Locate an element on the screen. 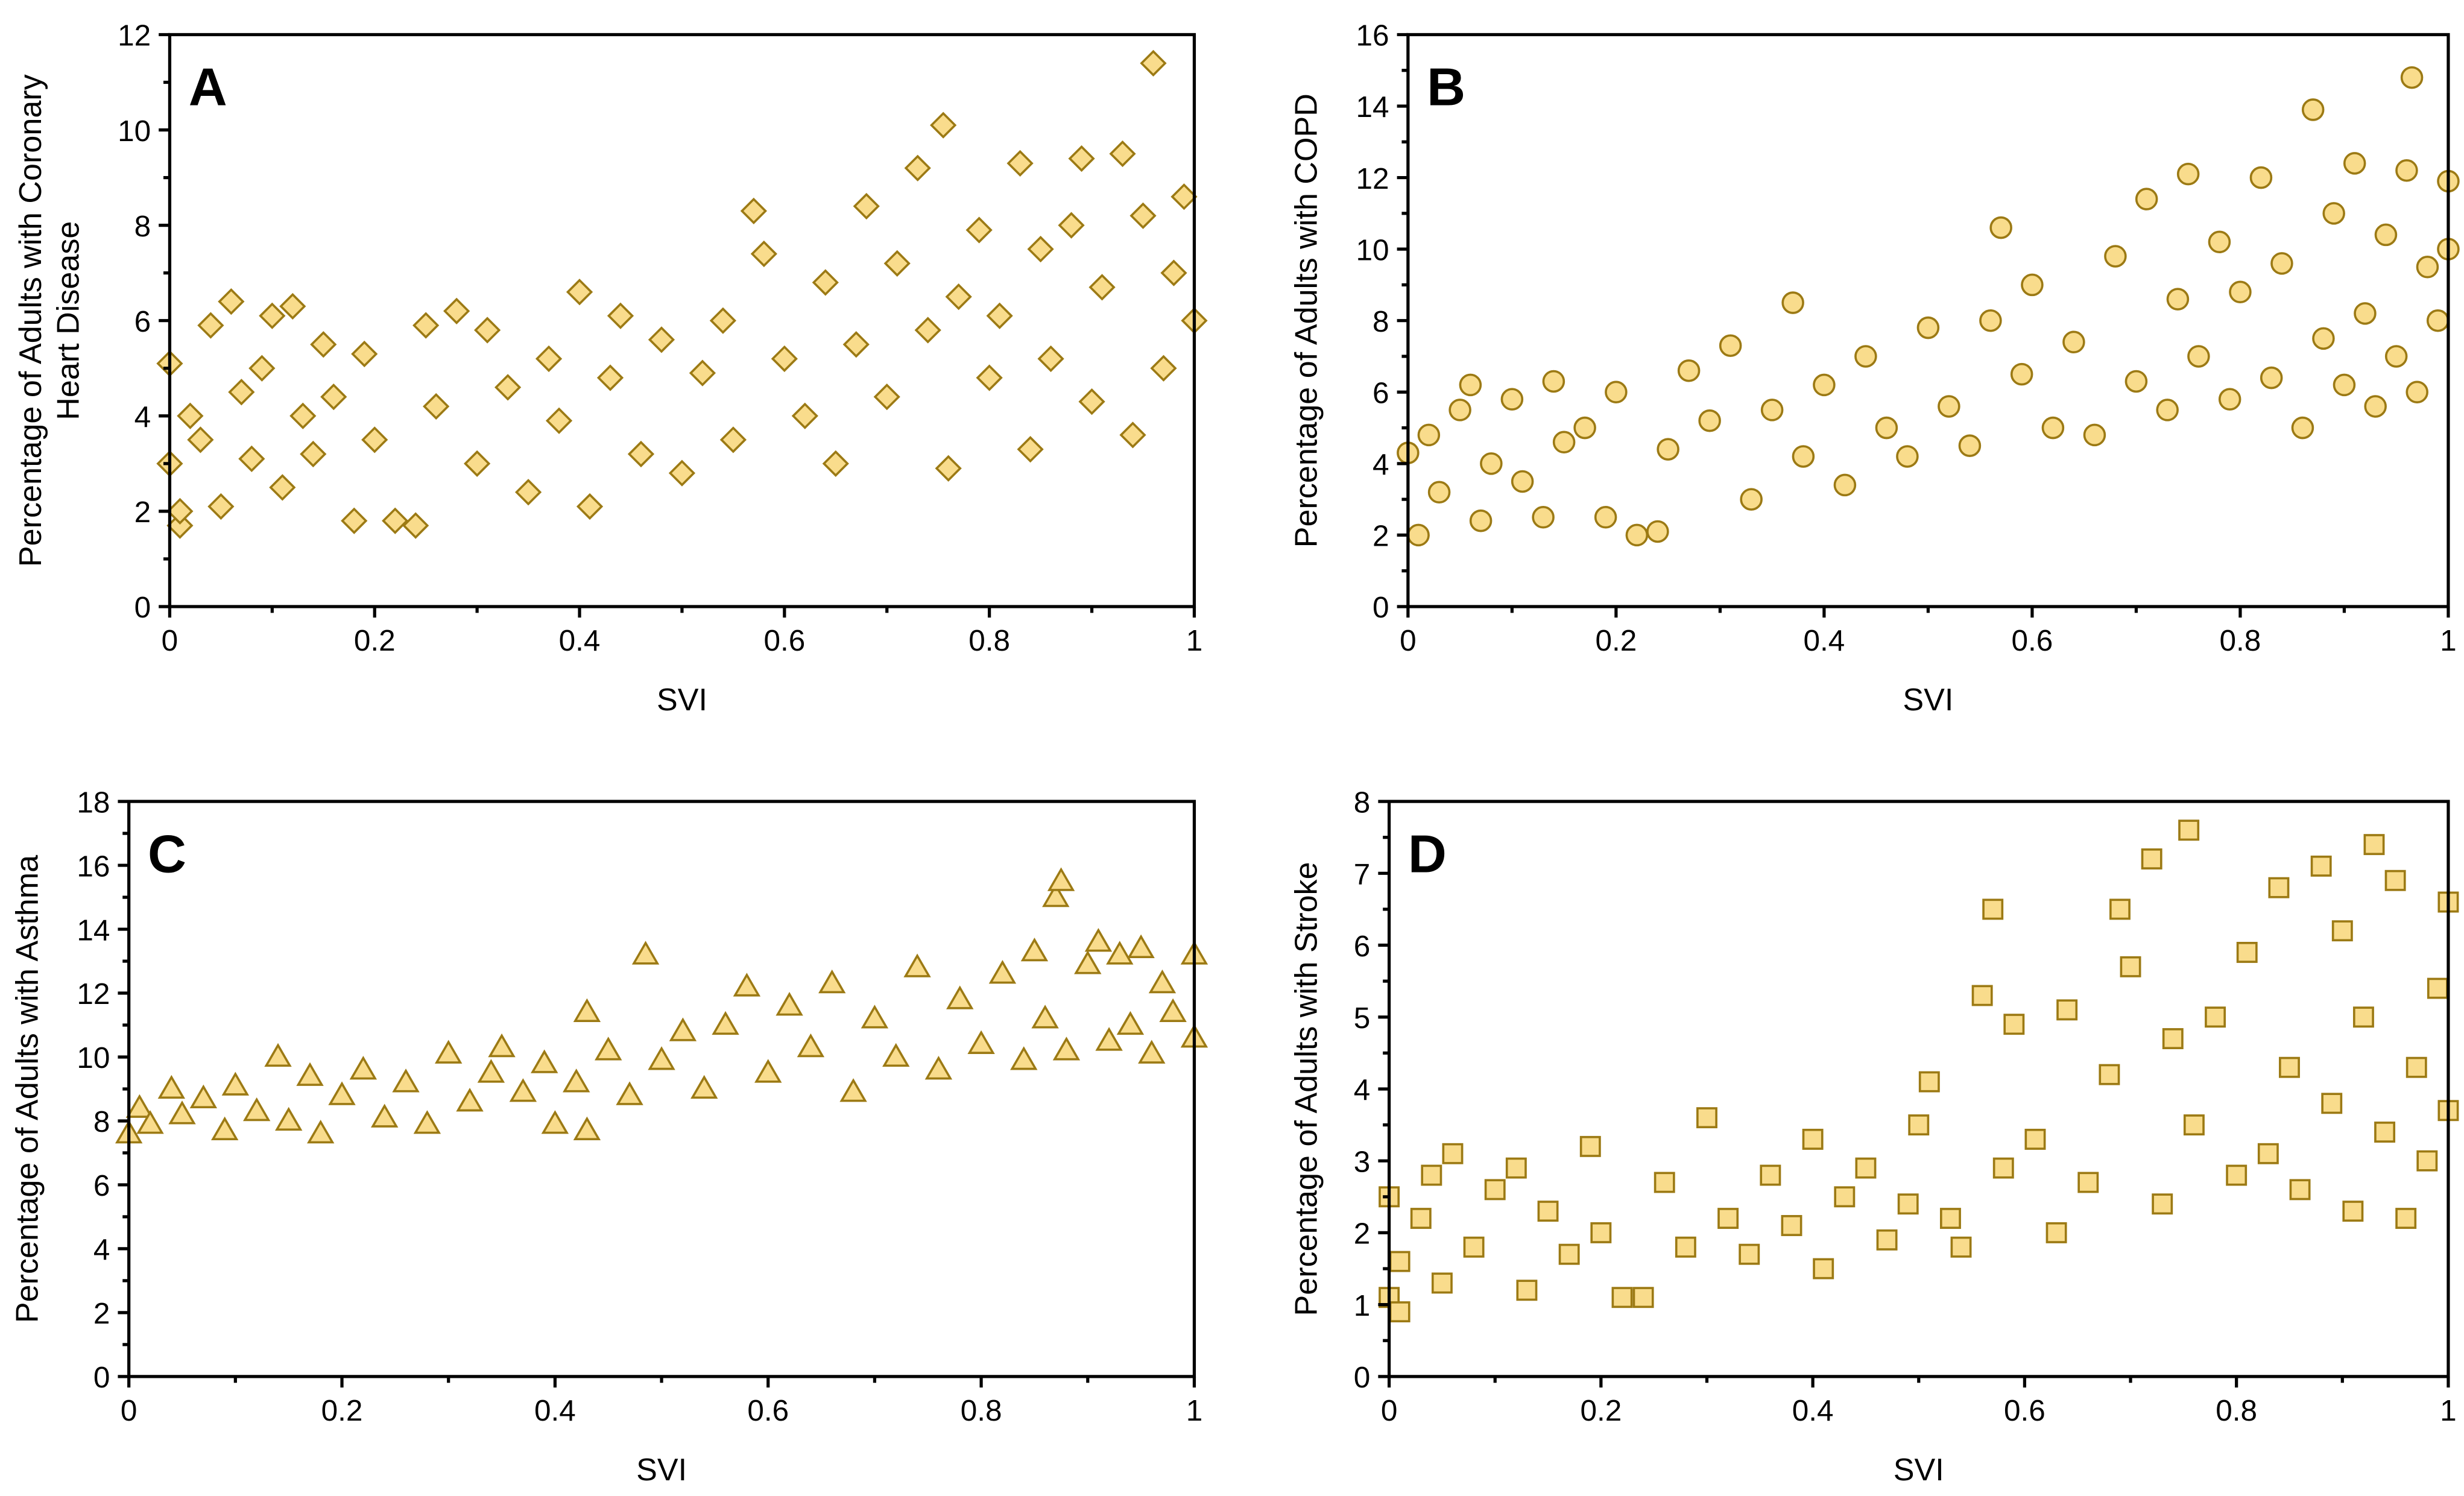  y-tick-label: 18 is located at coordinates (93, 802).